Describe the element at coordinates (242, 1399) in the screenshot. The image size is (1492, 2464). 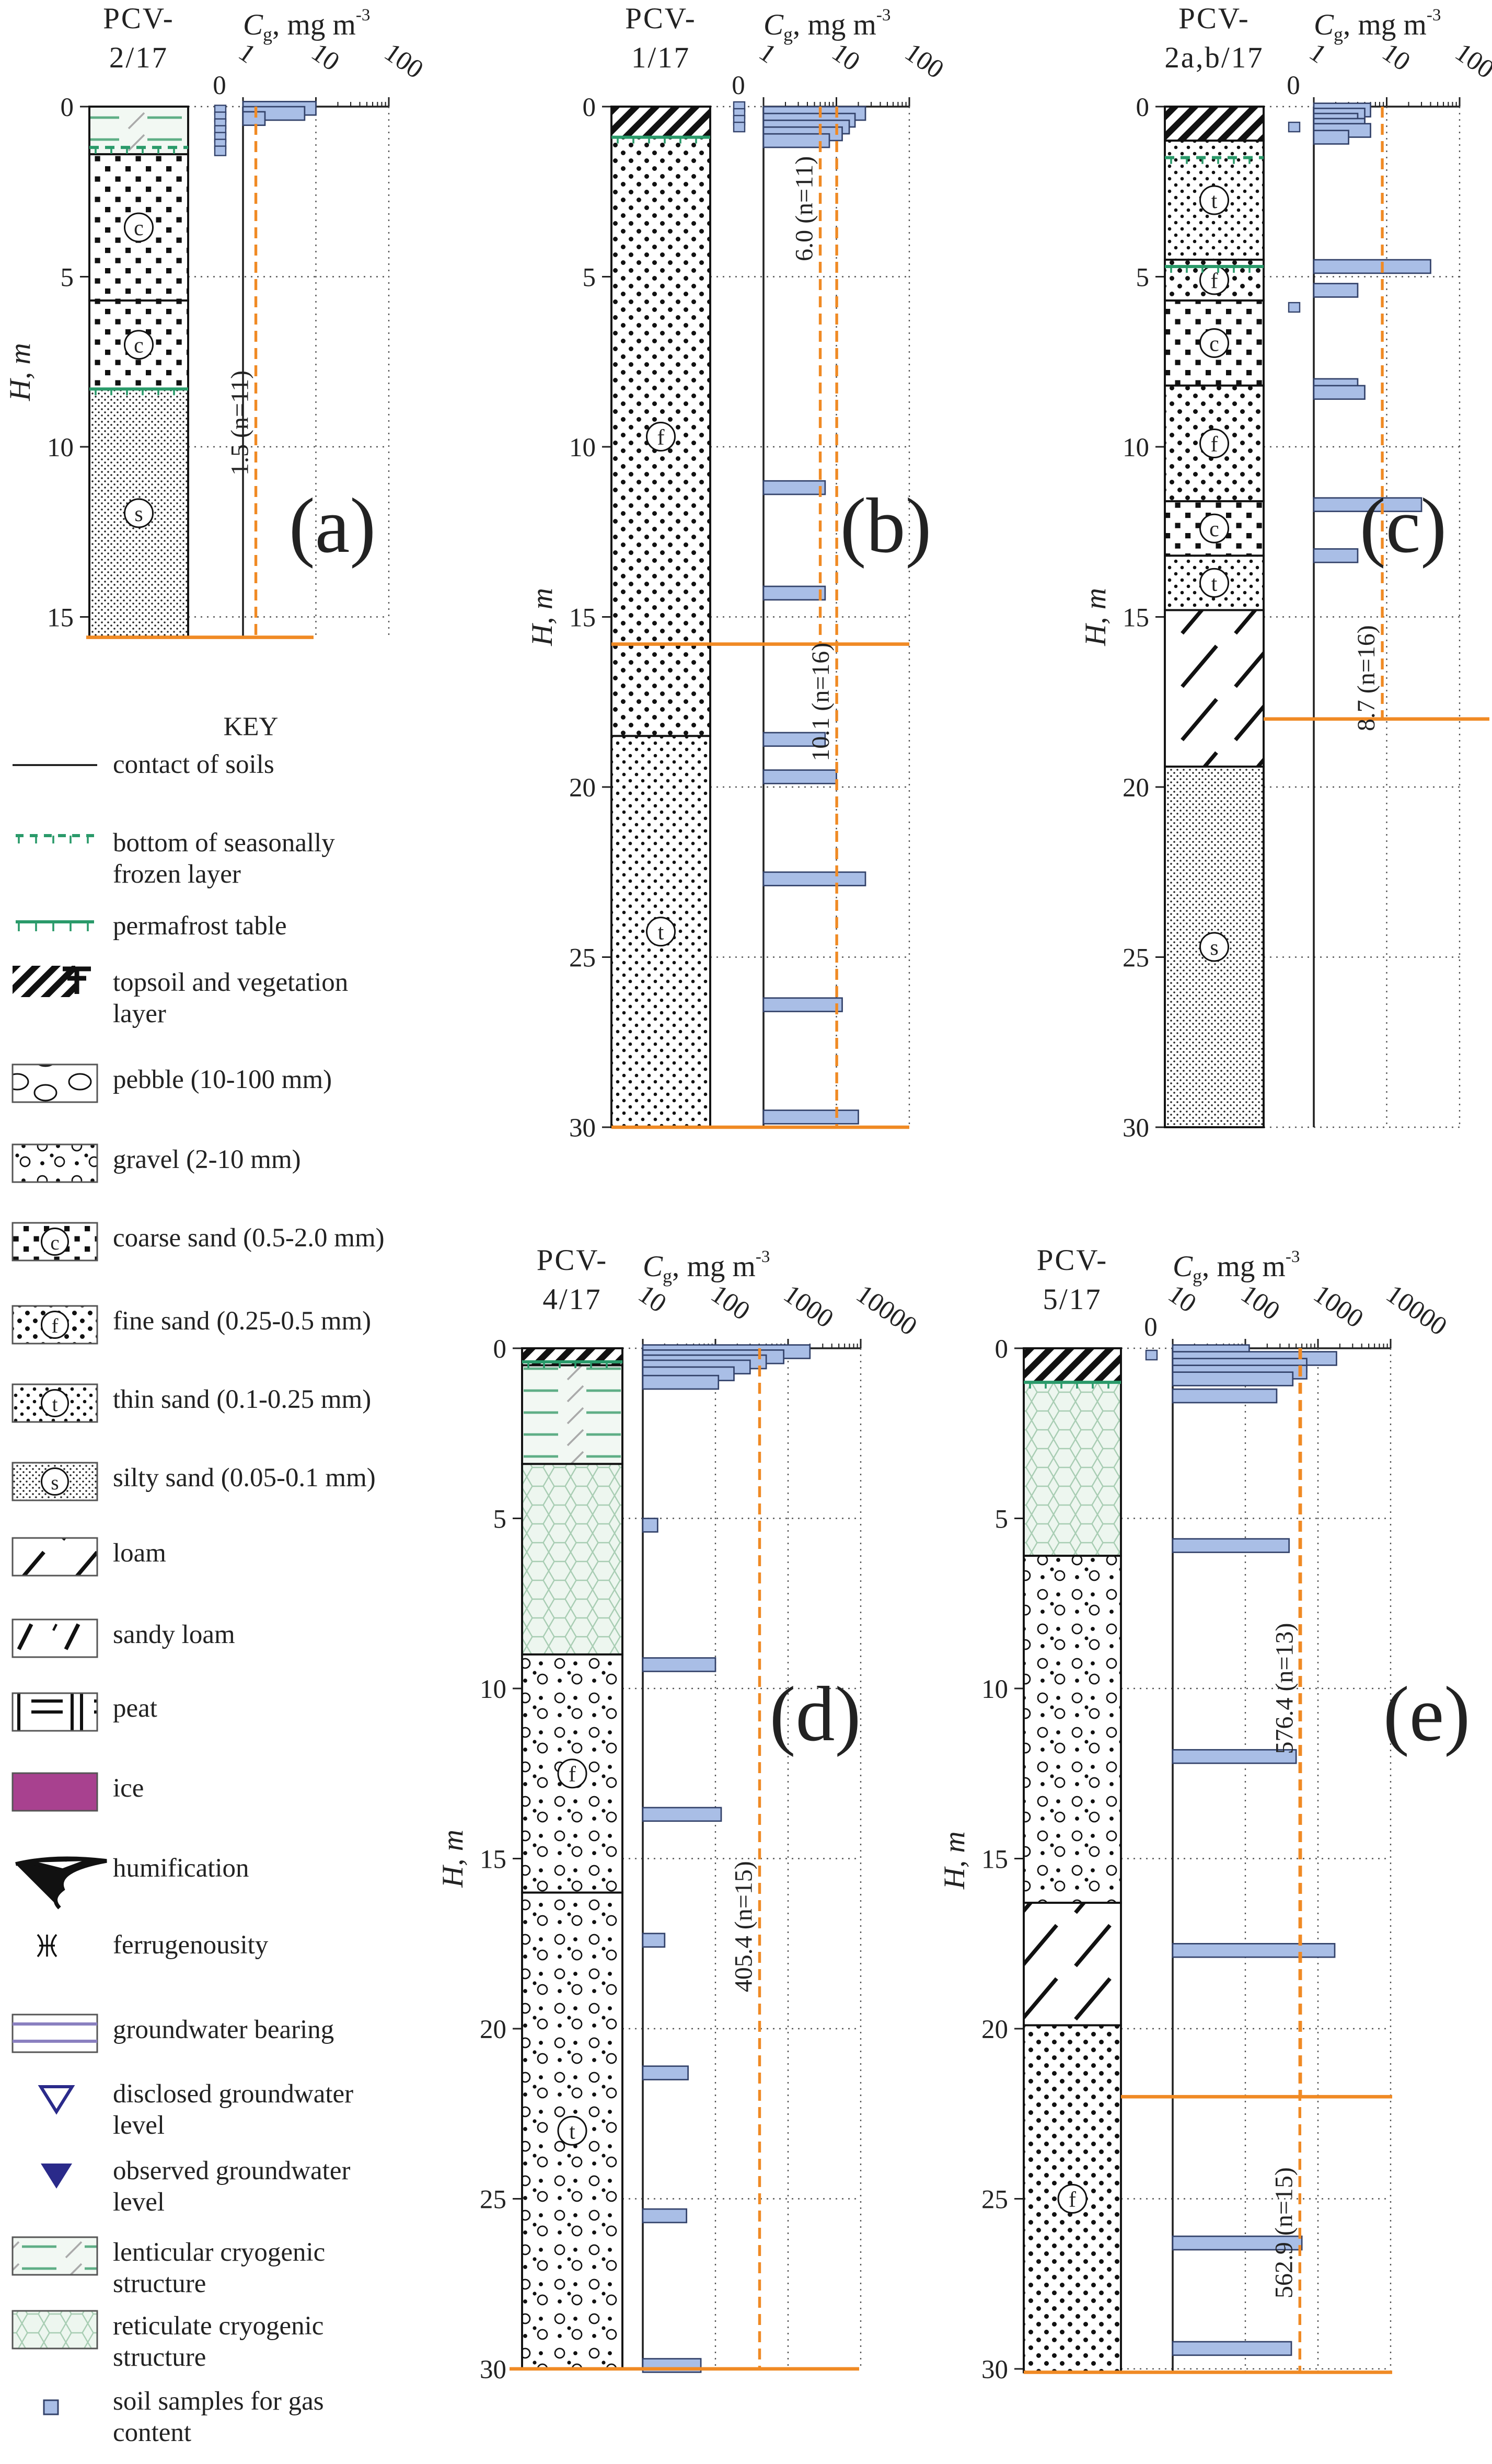
I see `key-text: thin sand (0.1-0.25 mm)` at that location.